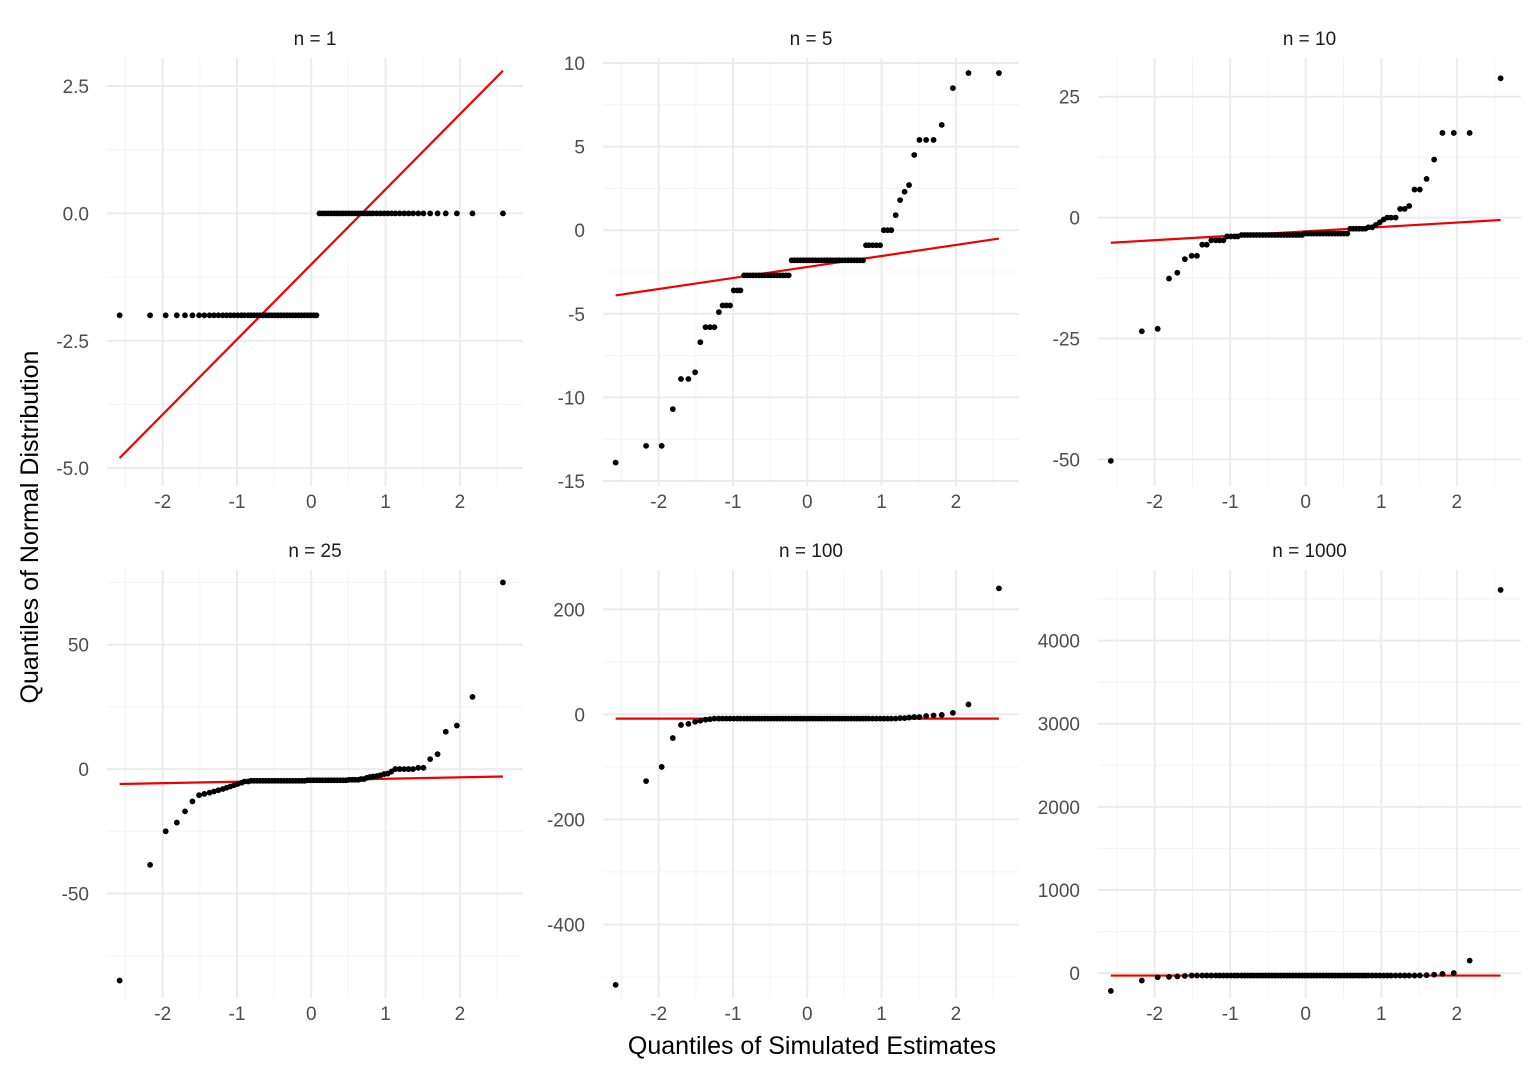 Image resolution: width=1536 pixels, height=1075 pixels. What do you see at coordinates (78, 646) in the screenshot?
I see `y-tick-label: 50` at bounding box center [78, 646].